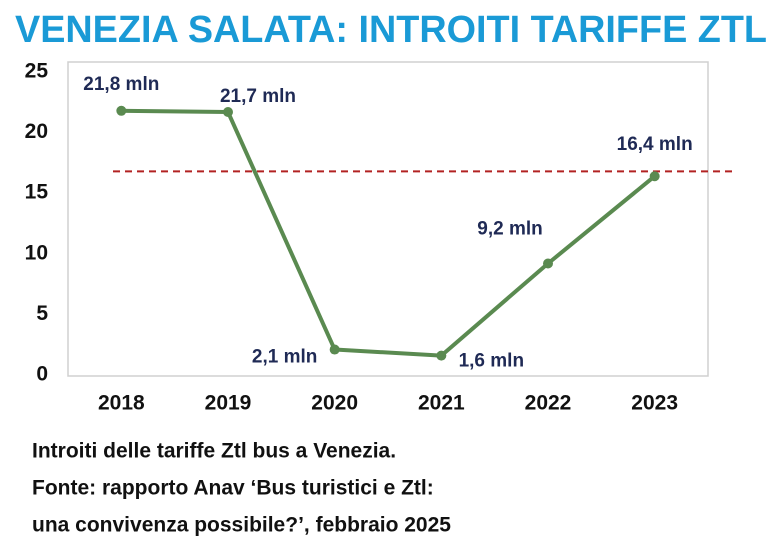 Image resolution: width=782 pixels, height=548 pixels. What do you see at coordinates (121, 403) in the screenshot?
I see `x-tick-label: 2018` at bounding box center [121, 403].